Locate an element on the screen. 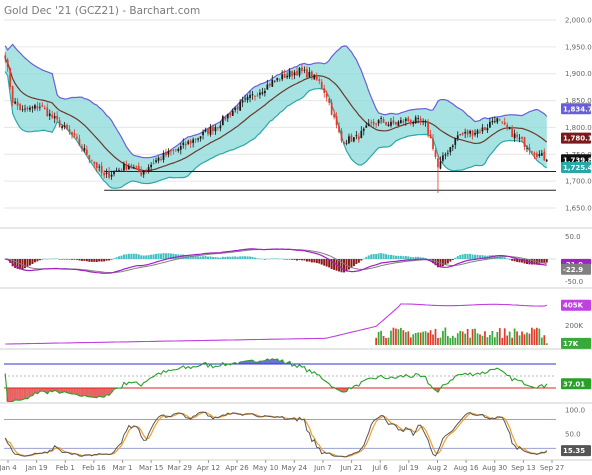  volume-tick-label: 200K is located at coordinates (574, 326).